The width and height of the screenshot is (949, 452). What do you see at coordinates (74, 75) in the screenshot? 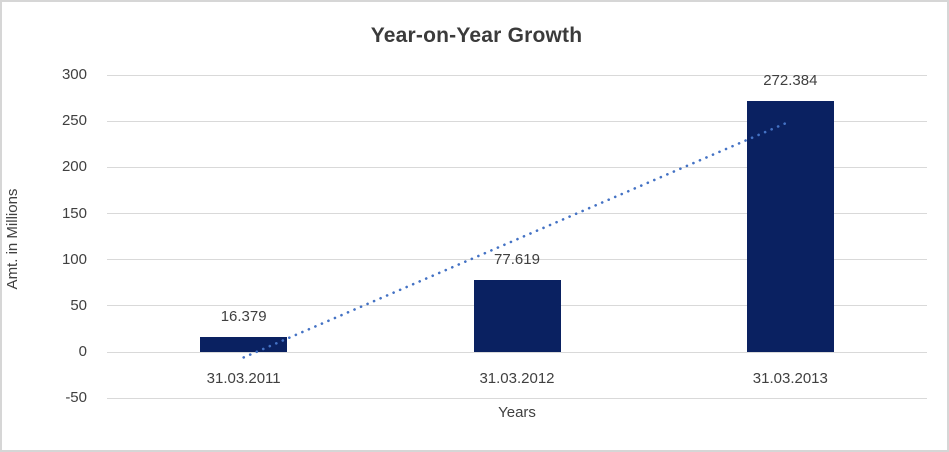
I see `y-tick-label: 300` at bounding box center [74, 75].